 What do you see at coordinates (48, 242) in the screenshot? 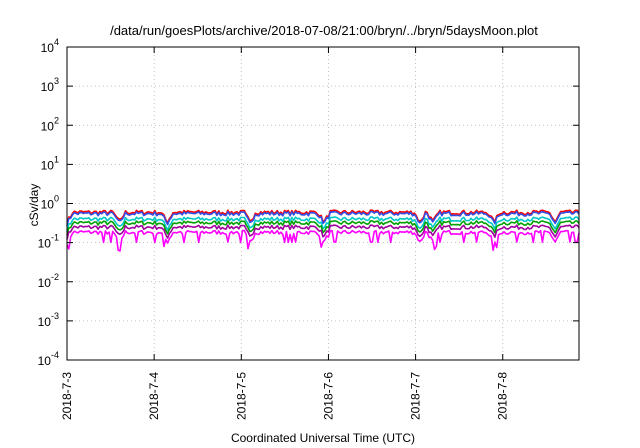
I see `y-tick-label: 10⁻¹` at bounding box center [48, 242].